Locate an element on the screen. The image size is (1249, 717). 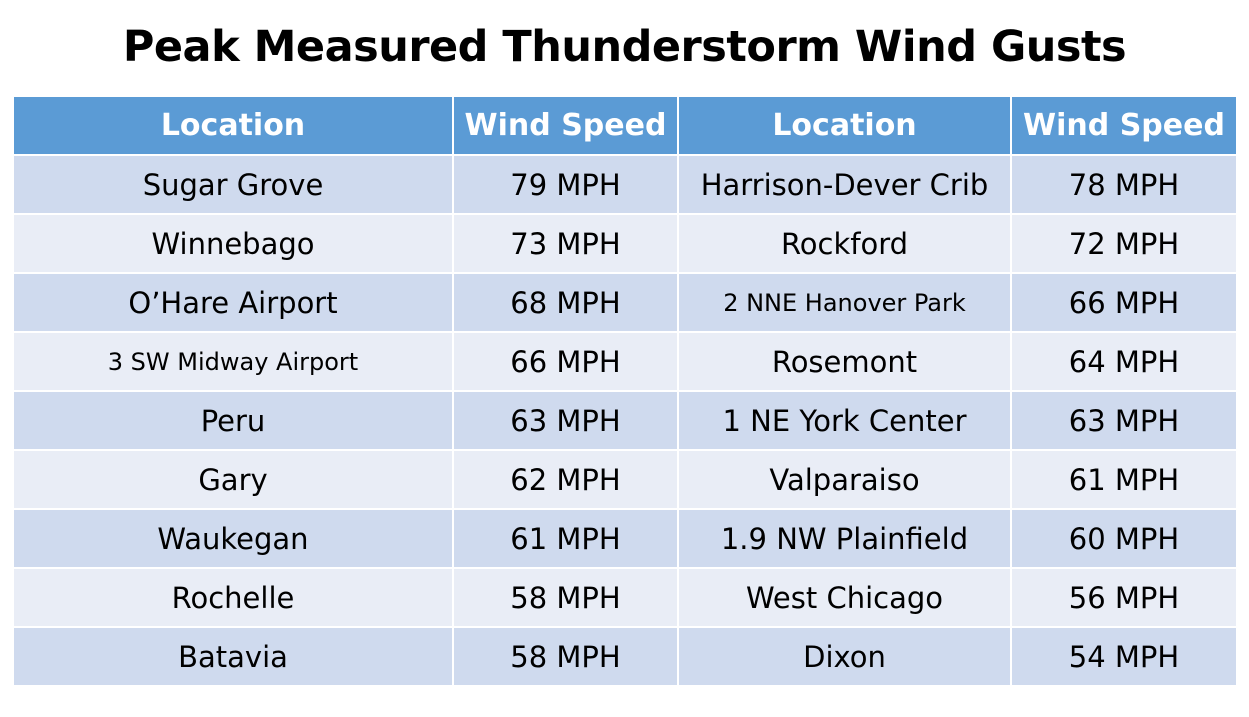
wind-speed-cell: 68 MPH is located at coordinates (565, 302).